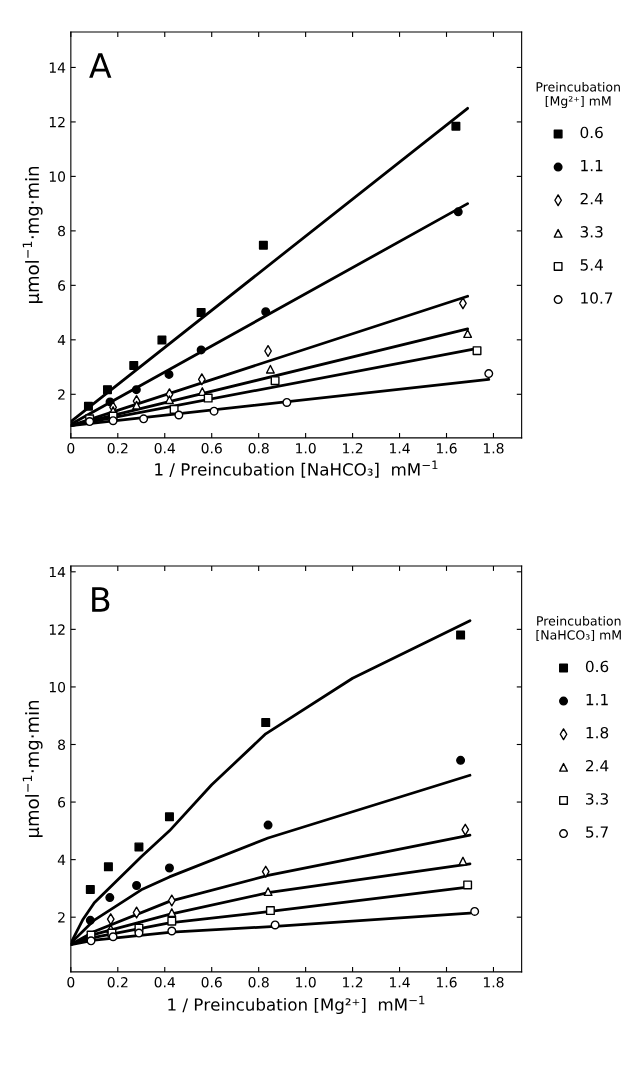 The width and height of the screenshot is (644, 1068). What do you see at coordinates (597, 298) in the screenshot?
I see `legend-label: 10.7` at bounding box center [597, 298].